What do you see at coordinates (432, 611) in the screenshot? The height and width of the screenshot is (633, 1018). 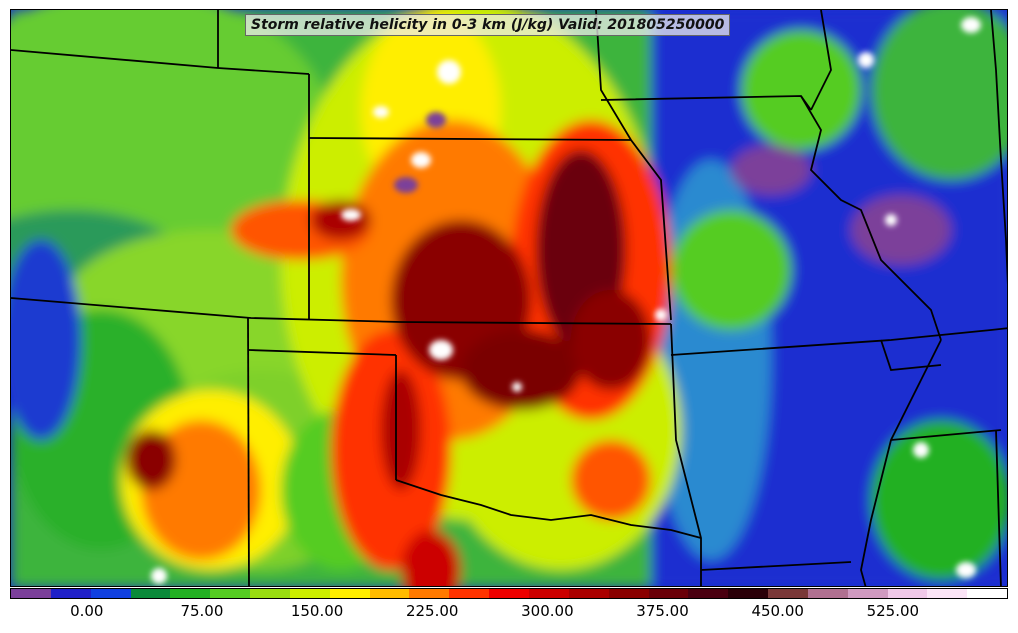 I see `colorbar-tick-label: 225.00` at bounding box center [432, 611].